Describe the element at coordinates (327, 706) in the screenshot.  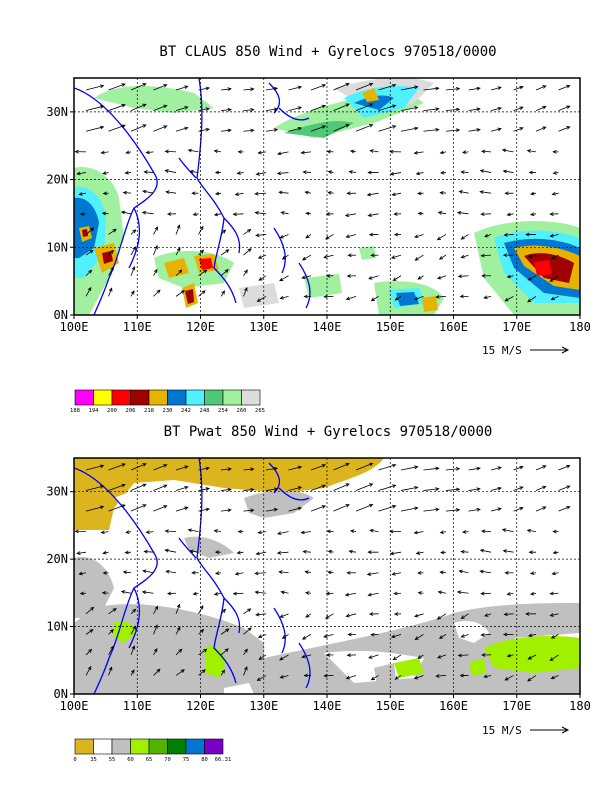
I see `x-tick-label: 140E` at that location.